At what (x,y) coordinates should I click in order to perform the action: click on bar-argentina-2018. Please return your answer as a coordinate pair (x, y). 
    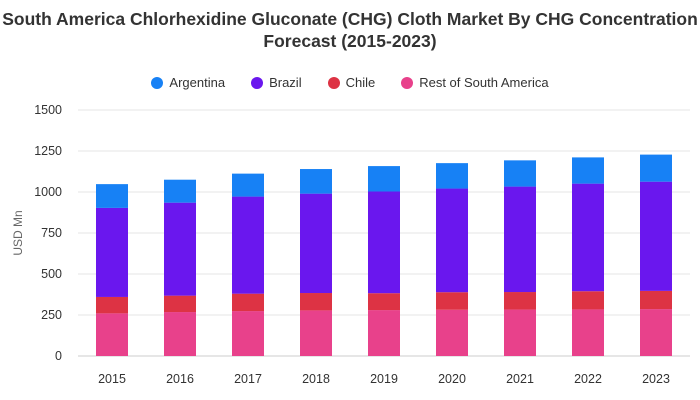
    Looking at the image, I should click on (316, 181).